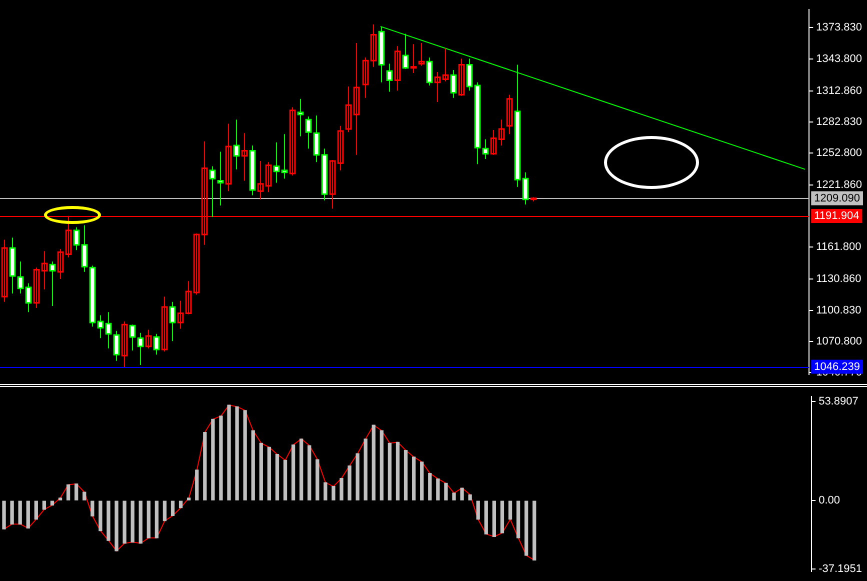  What do you see at coordinates (839, 58) in the screenshot?
I see `y-tick-label: 1343.800` at bounding box center [839, 58].